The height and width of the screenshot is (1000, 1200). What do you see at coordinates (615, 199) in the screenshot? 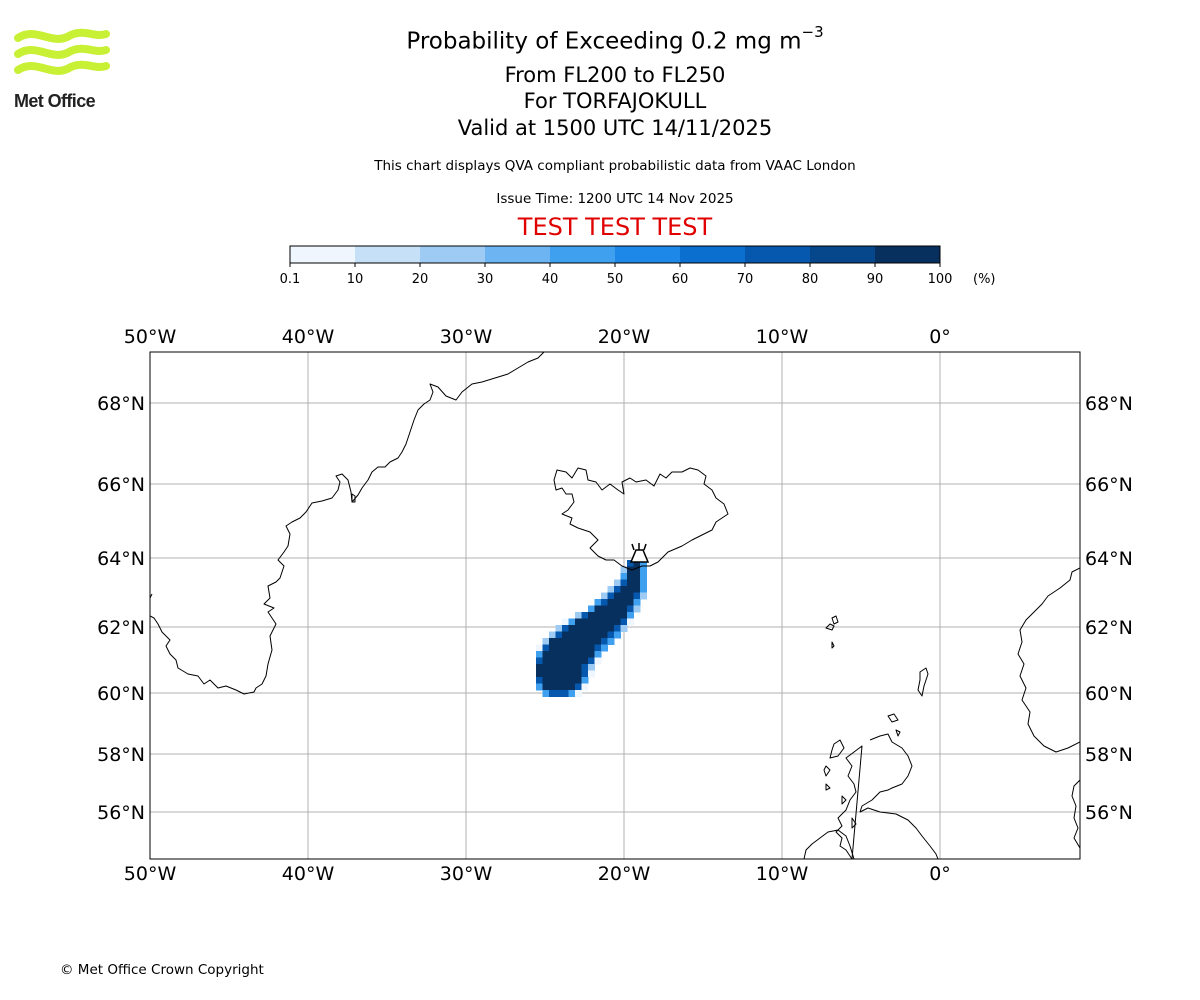
I see `issue-time: Issue Time: 1200 UTC 14 Nov 2025` at bounding box center [615, 199].